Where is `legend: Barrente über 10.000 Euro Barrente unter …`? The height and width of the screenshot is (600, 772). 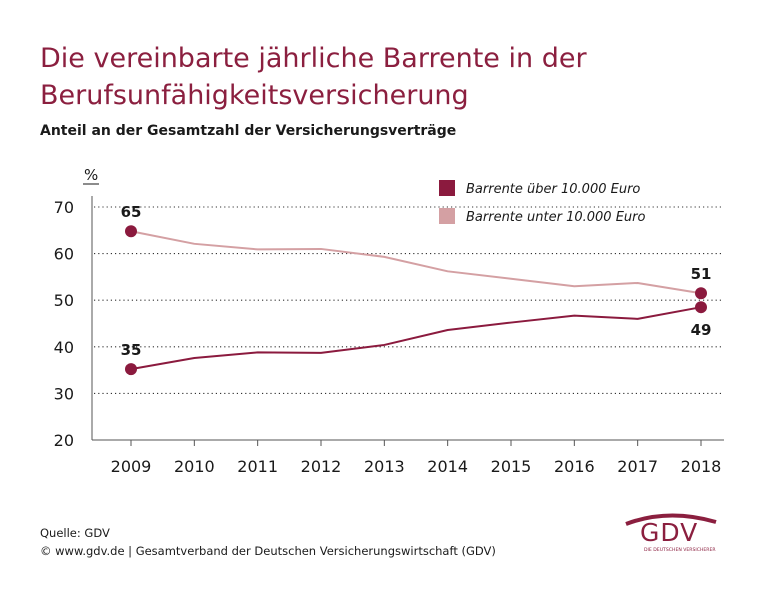
legend: Barrente über 10.000 Euro Barrente unter … is located at coordinates (542, 202).